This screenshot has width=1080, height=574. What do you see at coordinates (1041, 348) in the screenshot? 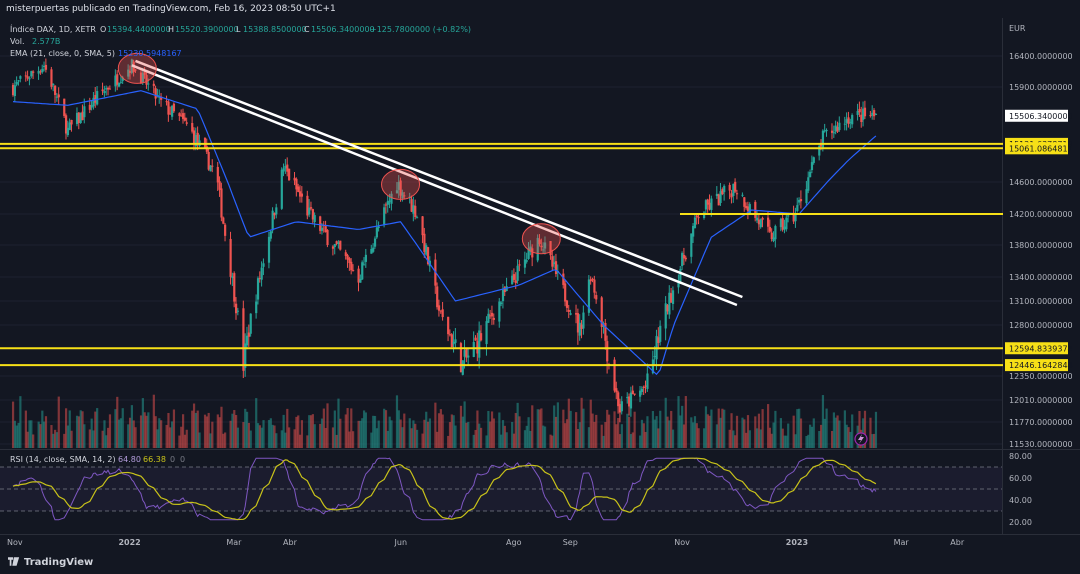
I see `level-price-label: 12594.8339374` at bounding box center [1041, 348].